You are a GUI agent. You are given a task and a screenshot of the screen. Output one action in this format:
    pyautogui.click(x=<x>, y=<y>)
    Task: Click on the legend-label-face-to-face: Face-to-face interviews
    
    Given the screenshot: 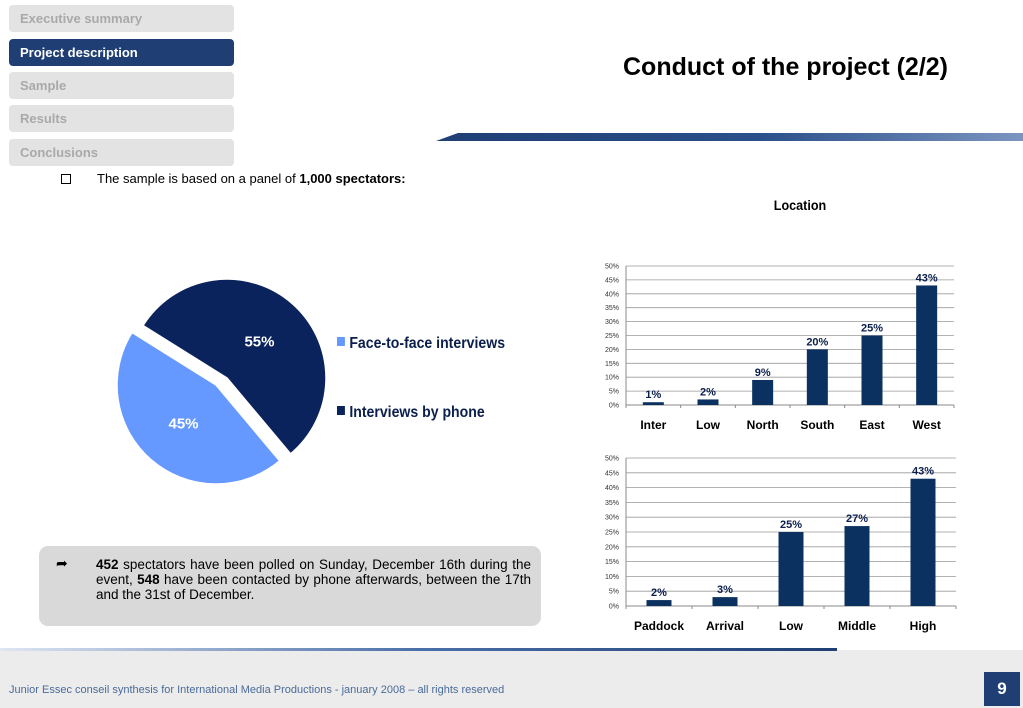 What is the action you would take?
    pyautogui.click(x=427, y=343)
    